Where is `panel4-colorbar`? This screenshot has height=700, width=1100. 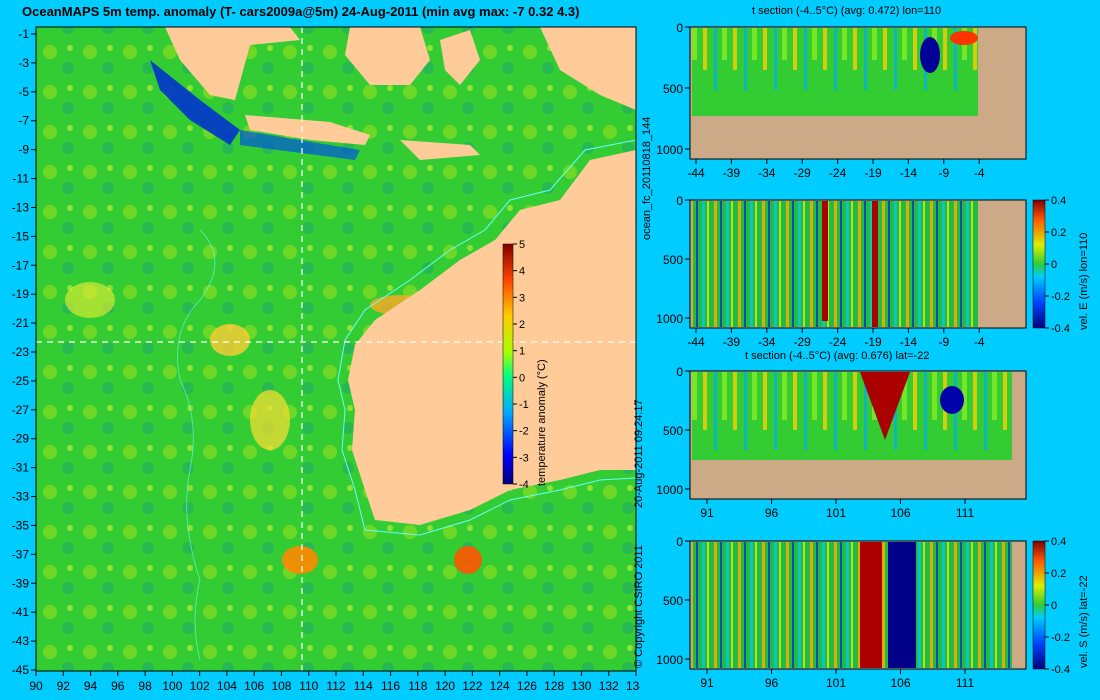
panel4-colorbar is located at coordinates (1039, 605).